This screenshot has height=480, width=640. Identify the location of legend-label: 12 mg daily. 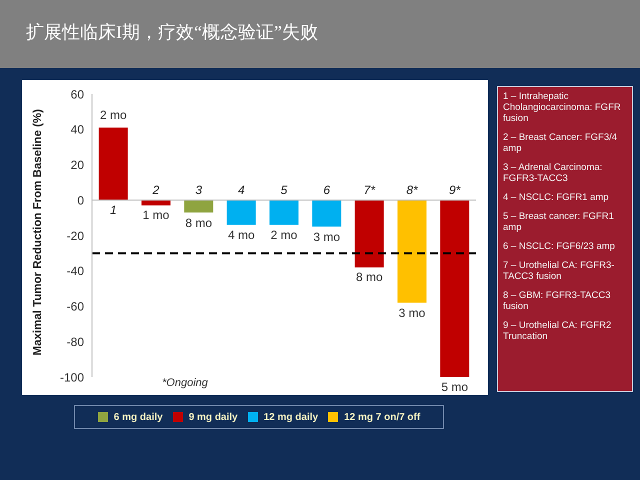
(291, 417).